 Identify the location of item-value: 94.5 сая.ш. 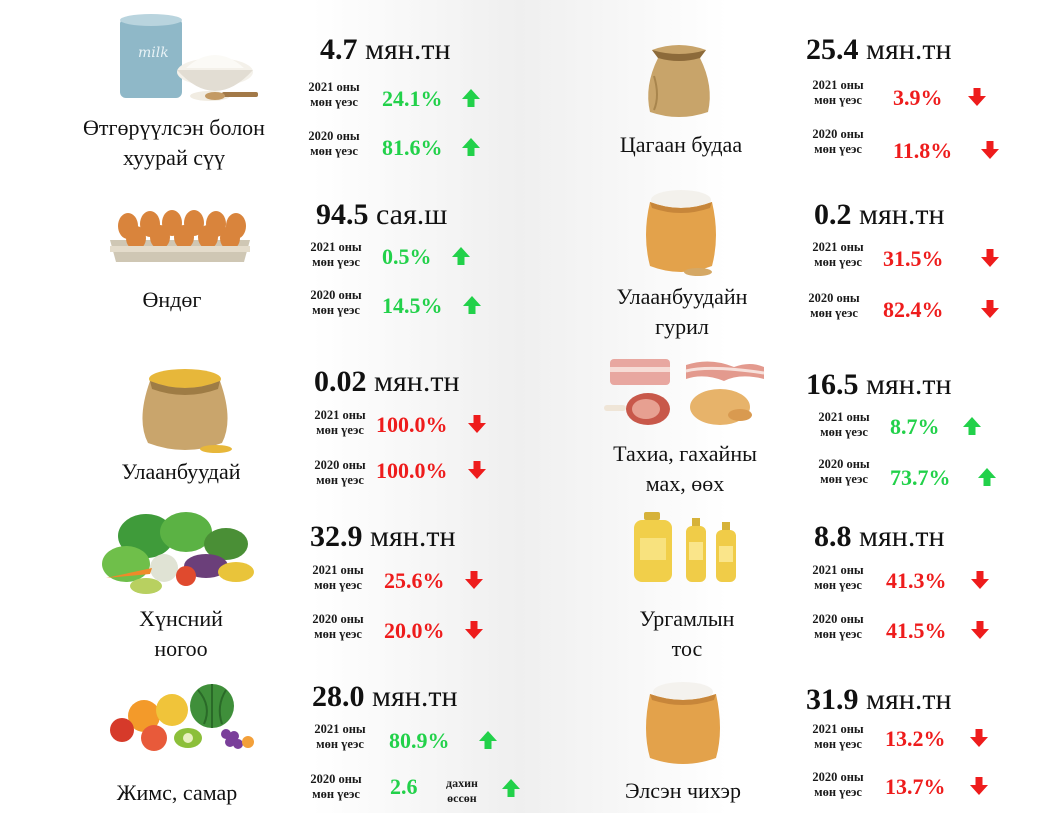
(382, 214).